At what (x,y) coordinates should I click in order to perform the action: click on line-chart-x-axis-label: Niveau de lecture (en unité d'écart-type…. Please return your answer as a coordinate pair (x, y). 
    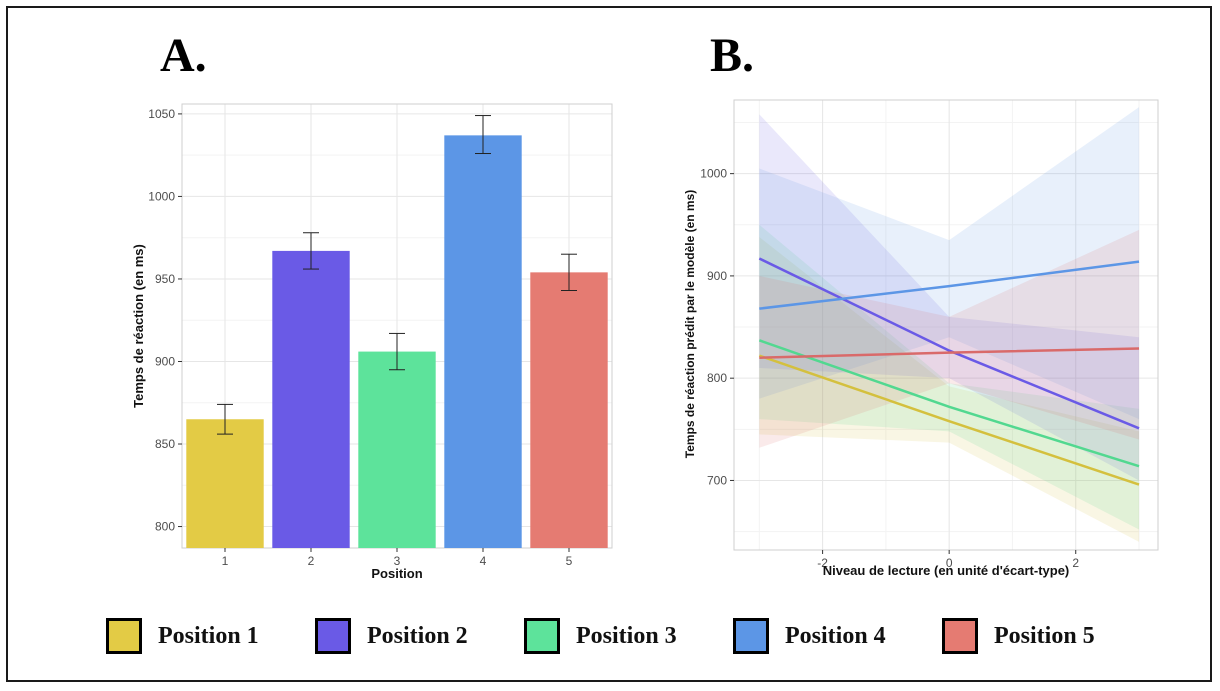
    Looking at the image, I should click on (946, 570).